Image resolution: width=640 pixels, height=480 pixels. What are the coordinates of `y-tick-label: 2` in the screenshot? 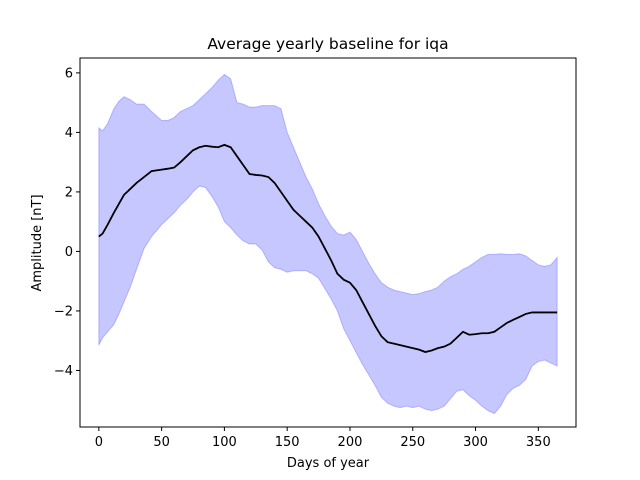 It's located at (69, 192).